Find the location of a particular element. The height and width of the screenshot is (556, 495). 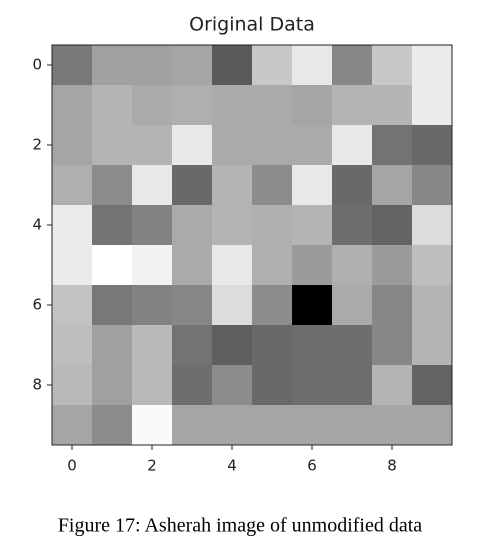

y-tick-label: 4 is located at coordinates (37, 225).